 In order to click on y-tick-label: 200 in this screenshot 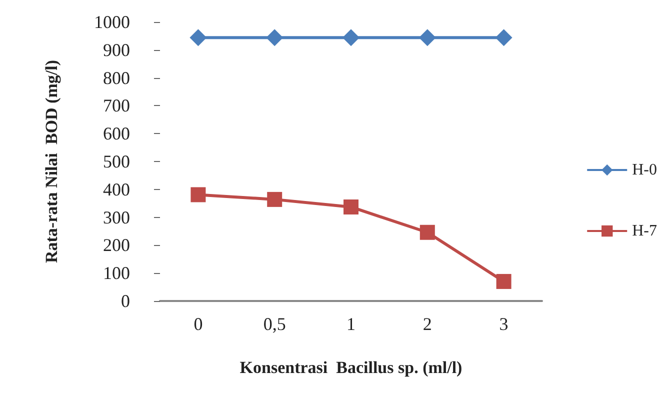, I will do `click(116, 245)`.